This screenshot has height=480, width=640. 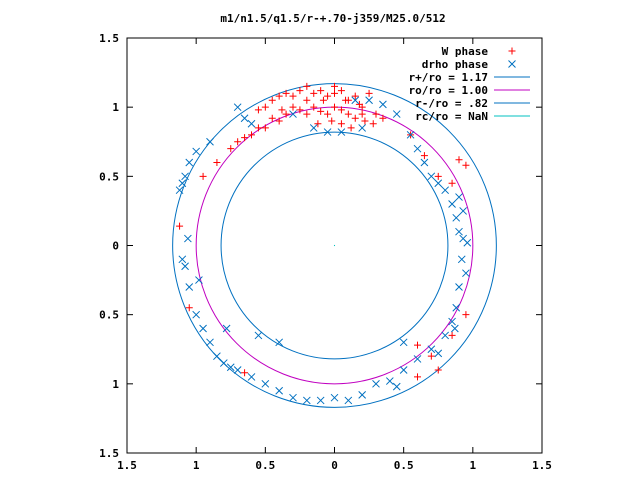 I want to click on legend-marker, so click(x=512, y=51).